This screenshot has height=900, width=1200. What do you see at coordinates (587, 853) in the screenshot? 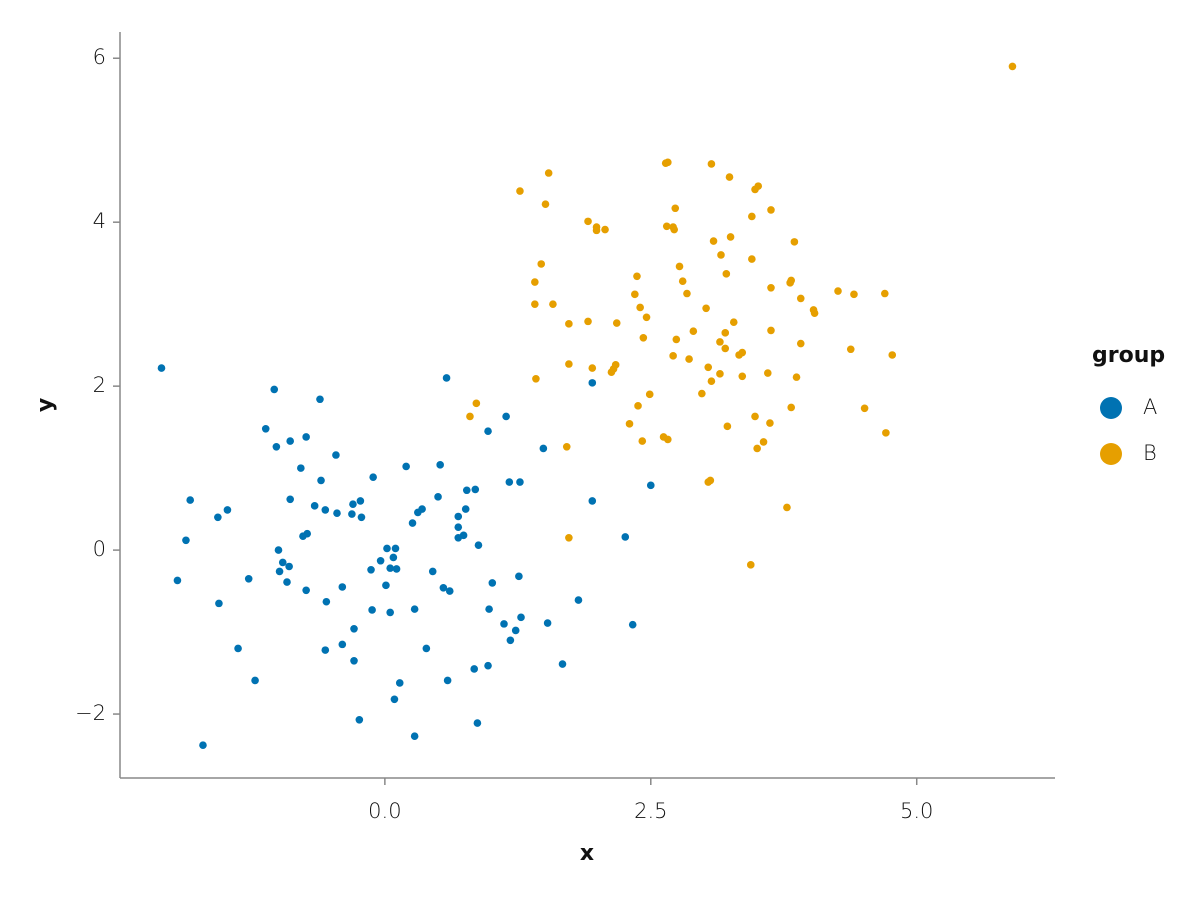
I see `x-axis-title: x` at bounding box center [587, 853].